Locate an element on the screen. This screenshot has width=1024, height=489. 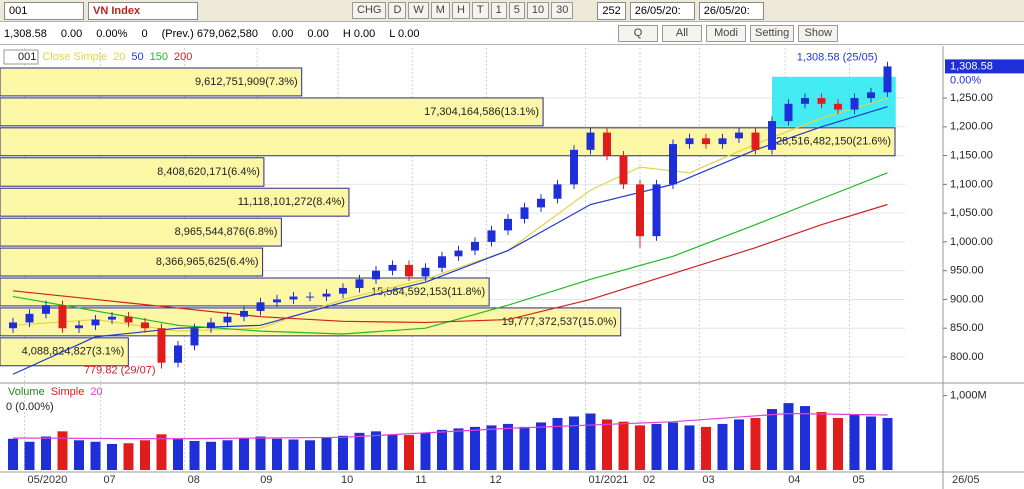
volume-profile-label: 8,408,620,171(6.4%) is located at coordinates (208, 172).